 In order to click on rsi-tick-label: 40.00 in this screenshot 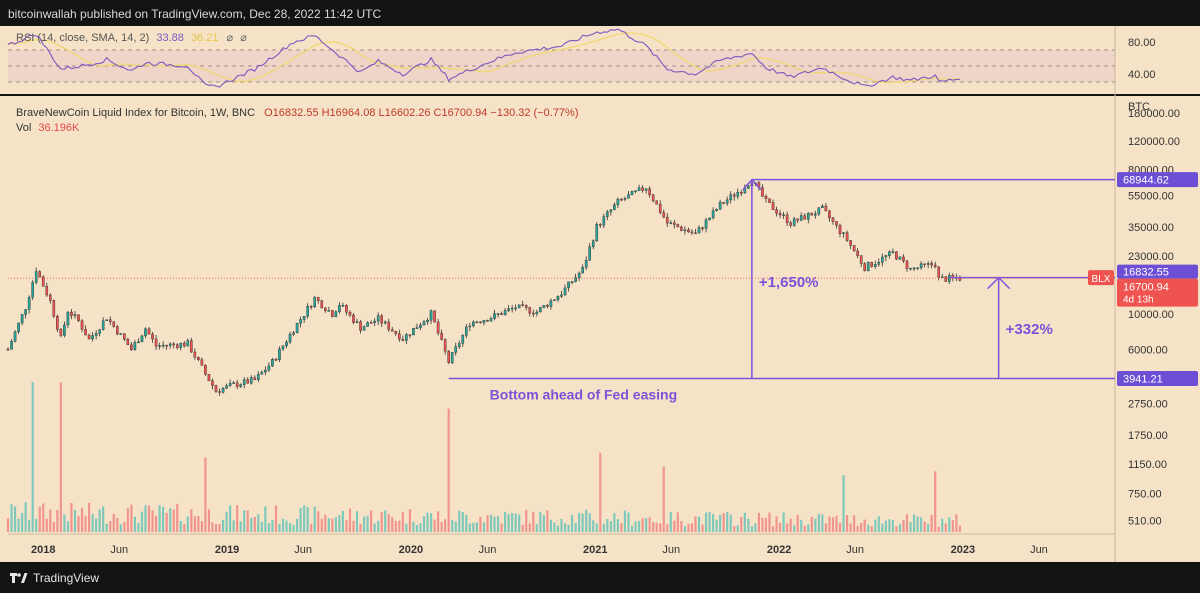, I will do `click(1142, 75)`.